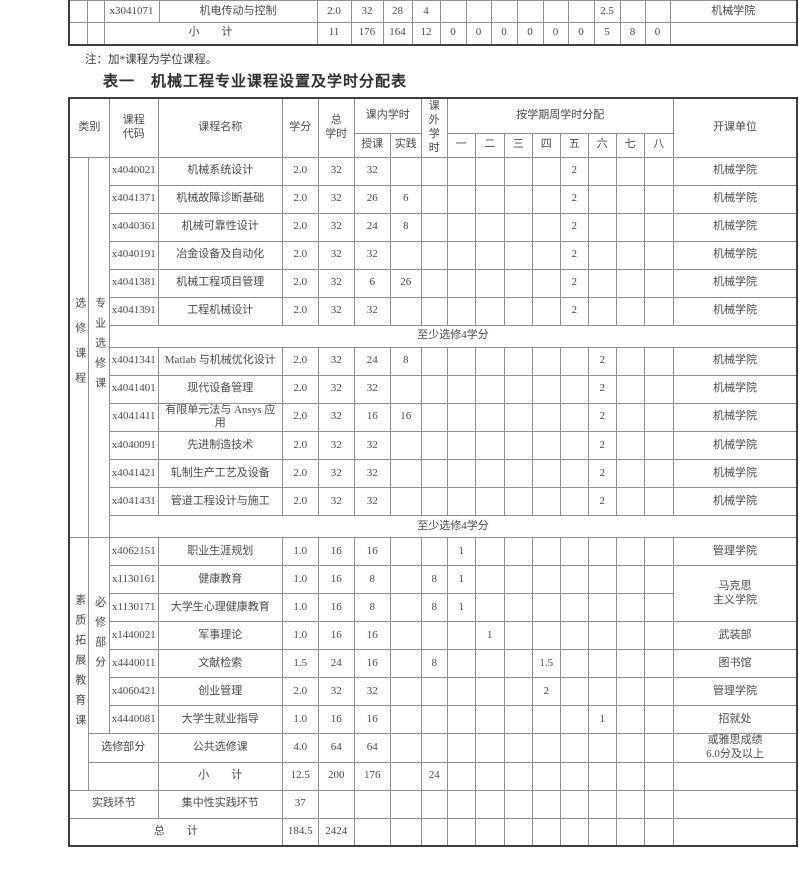 The height and width of the screenshot is (871, 799). What do you see at coordinates (300, 635) in the screenshot?
I see `table-cell: 1.0` at bounding box center [300, 635].